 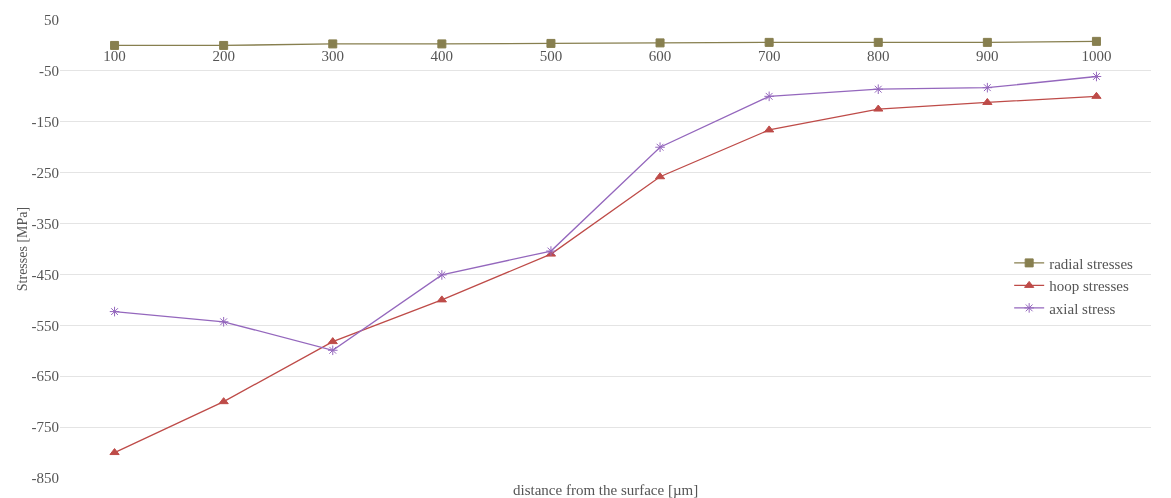 I want to click on x-tick-label: 900, so click(x=987, y=56).